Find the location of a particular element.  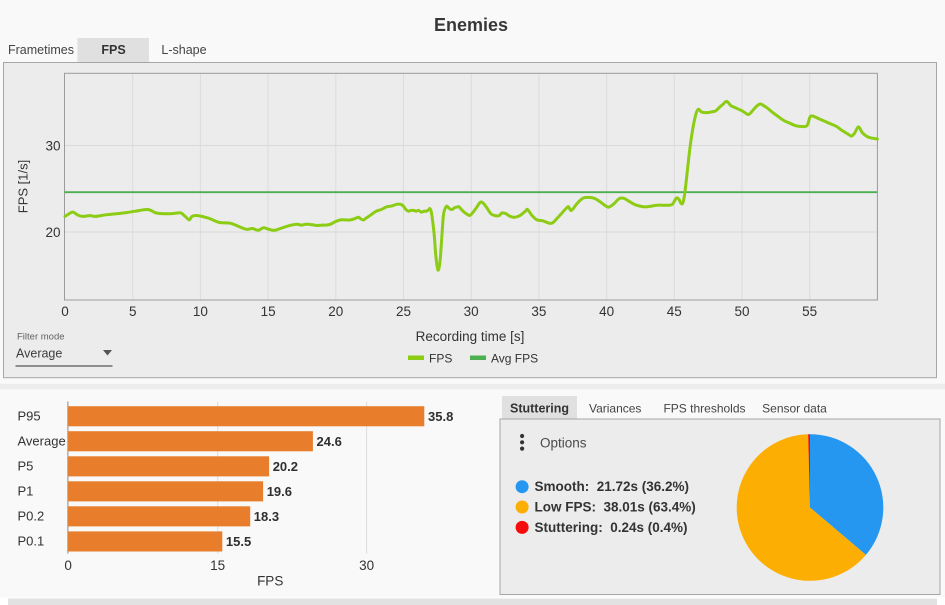

svg-text: 35 is located at coordinates (538, 311).